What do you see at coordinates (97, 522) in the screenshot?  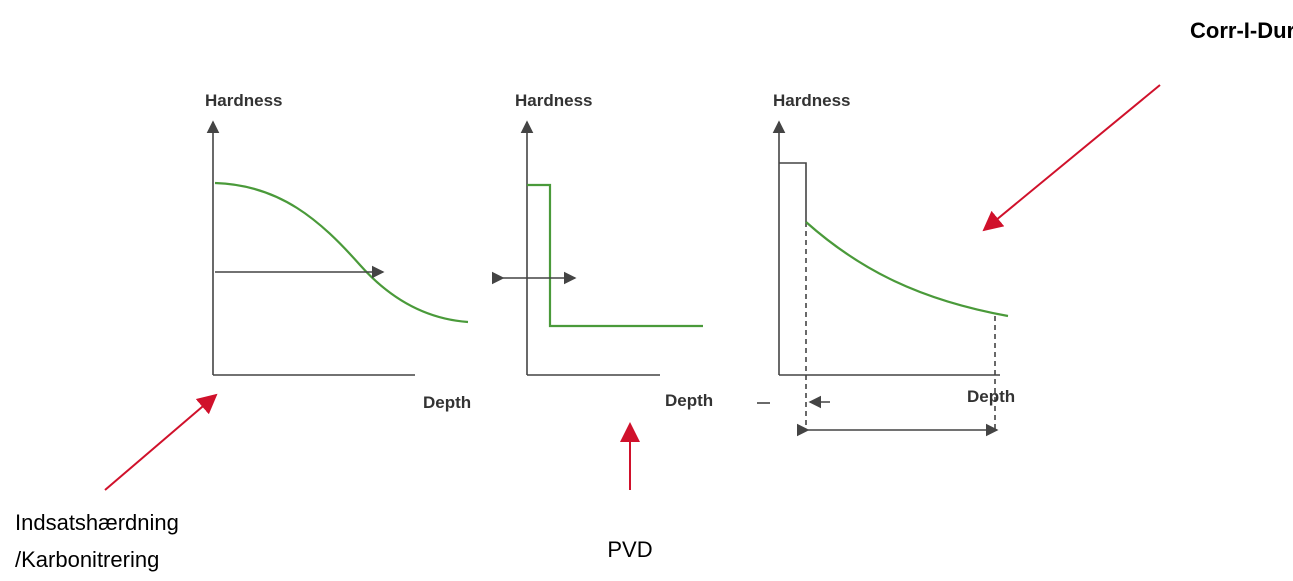 I see `label-case: Indsatshærdning` at bounding box center [97, 522].